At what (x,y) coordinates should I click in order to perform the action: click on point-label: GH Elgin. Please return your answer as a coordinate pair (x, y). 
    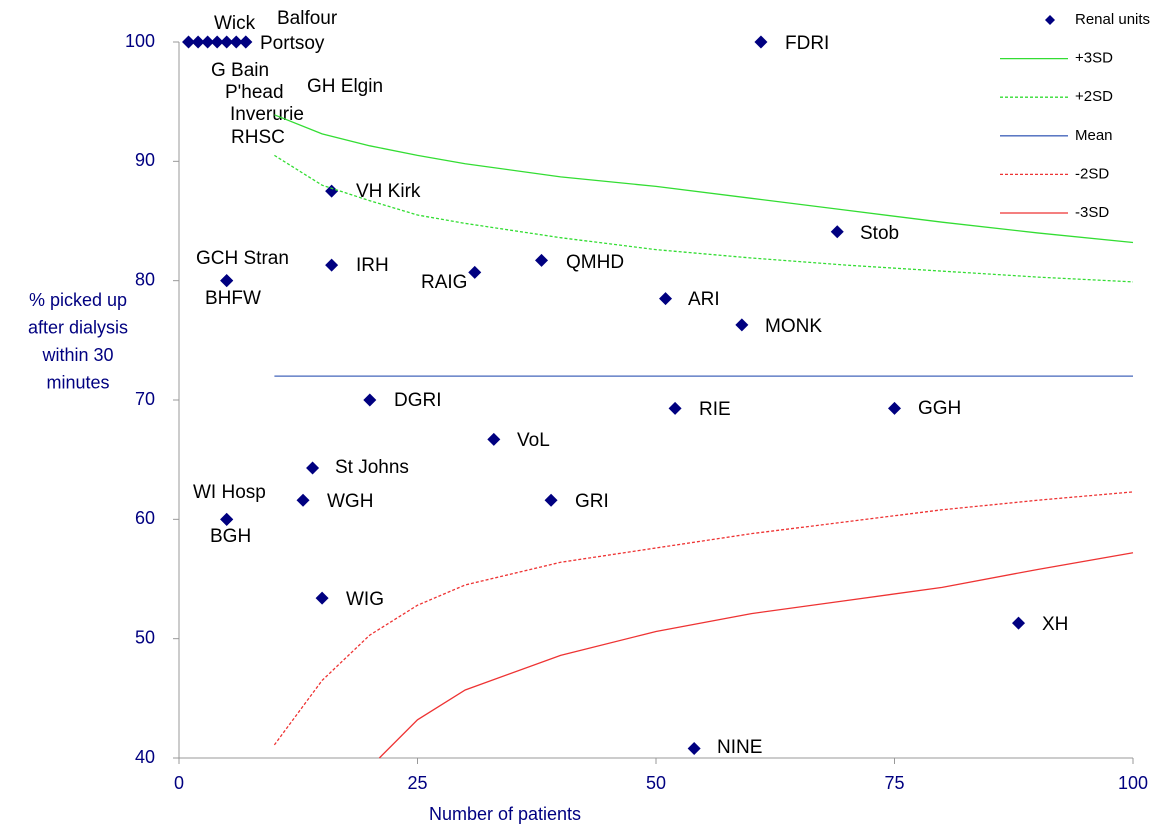
    Looking at the image, I should click on (345, 86).